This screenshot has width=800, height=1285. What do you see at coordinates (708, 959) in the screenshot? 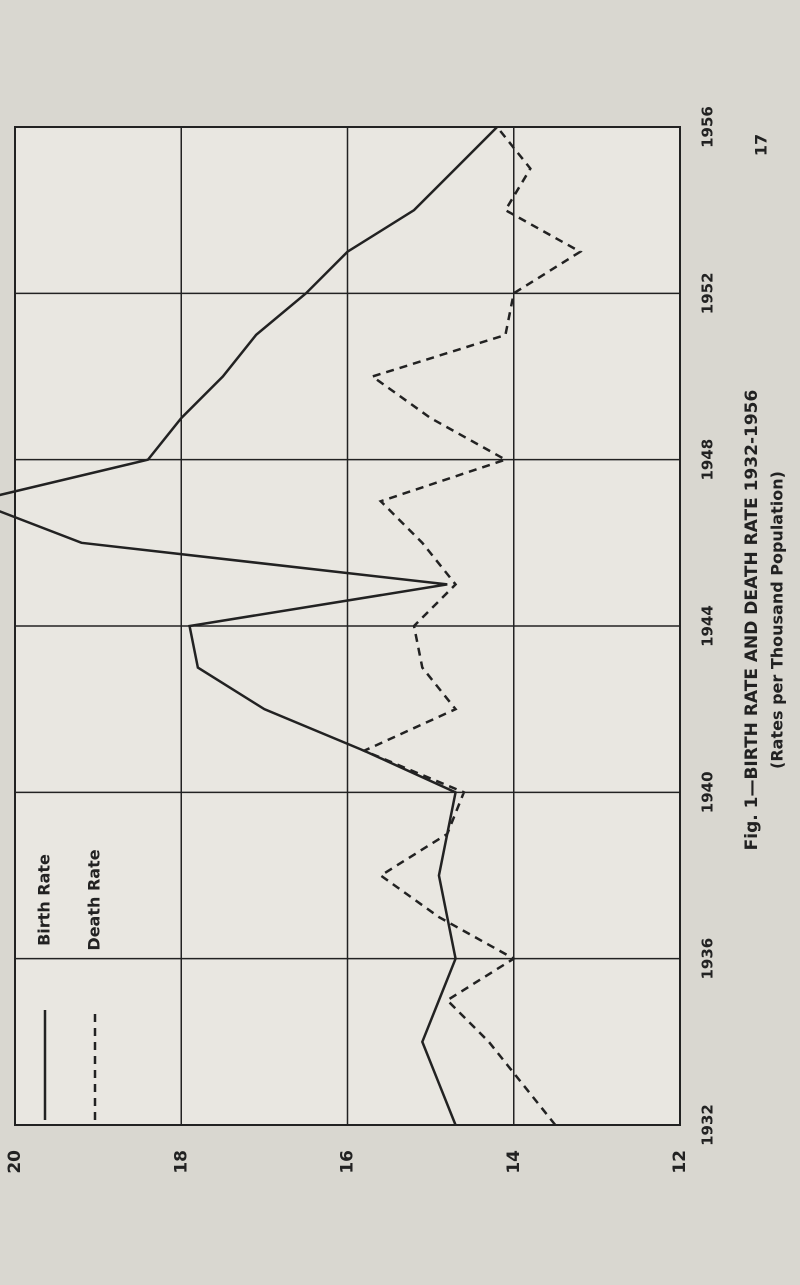
I see `x-tick-label: 1936` at bounding box center [708, 959].